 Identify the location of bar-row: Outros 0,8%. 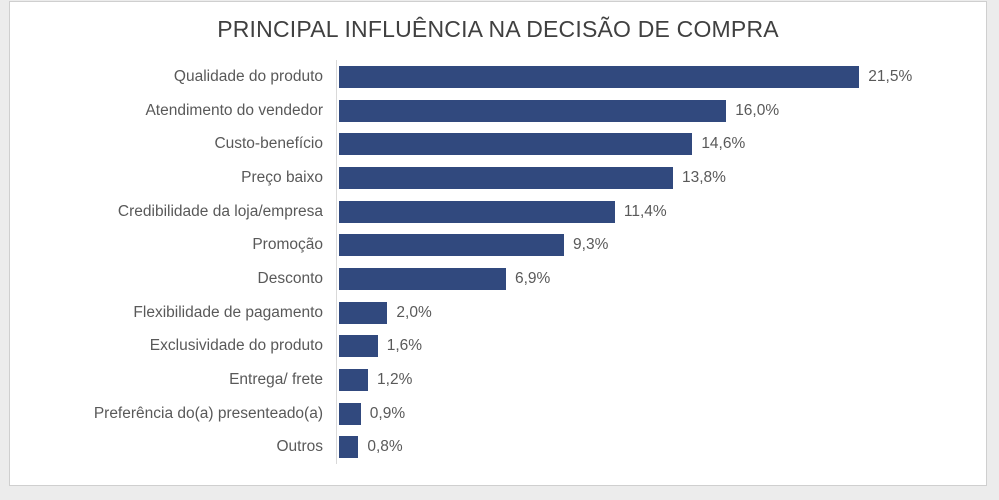
(493, 447).